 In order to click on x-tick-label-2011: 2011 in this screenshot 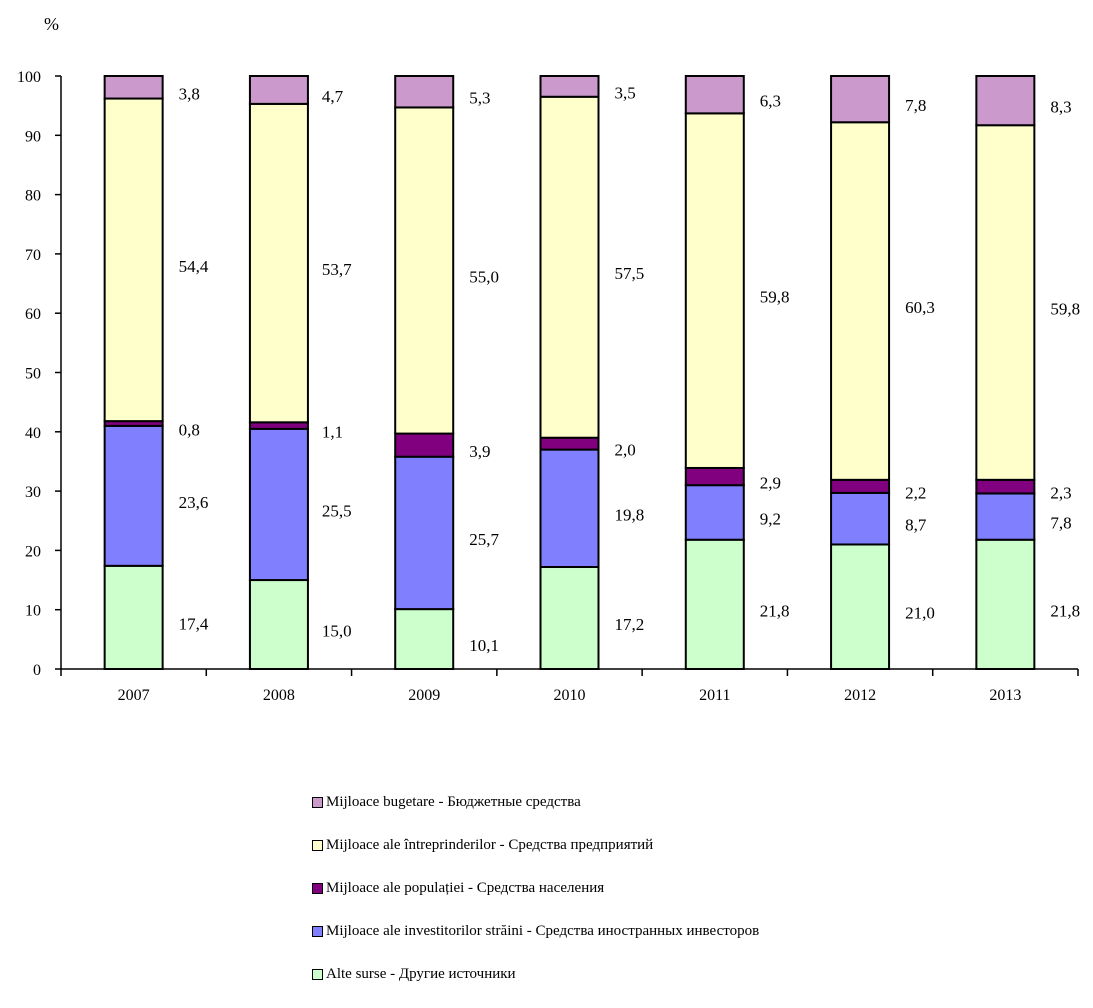, I will do `click(714, 695)`.